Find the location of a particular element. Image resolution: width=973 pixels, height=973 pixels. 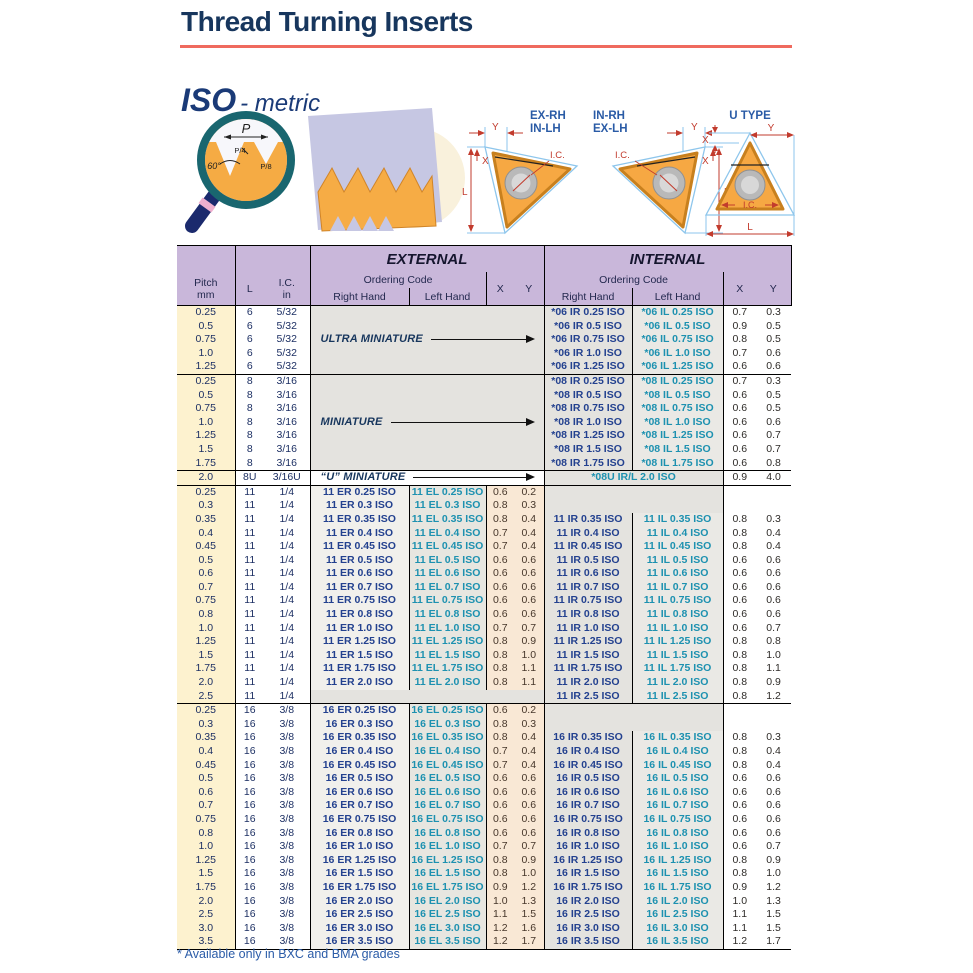

cell-internal-x: 0.7 is located at coordinates (740, 381).